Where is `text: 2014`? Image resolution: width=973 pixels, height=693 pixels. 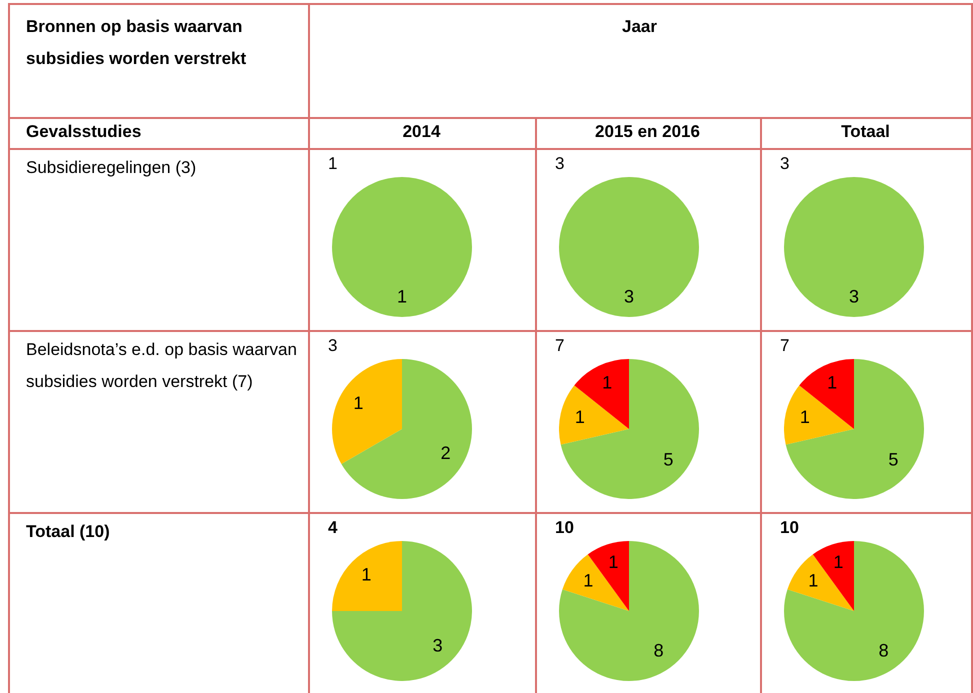 text: 2014 is located at coordinates (422, 132).